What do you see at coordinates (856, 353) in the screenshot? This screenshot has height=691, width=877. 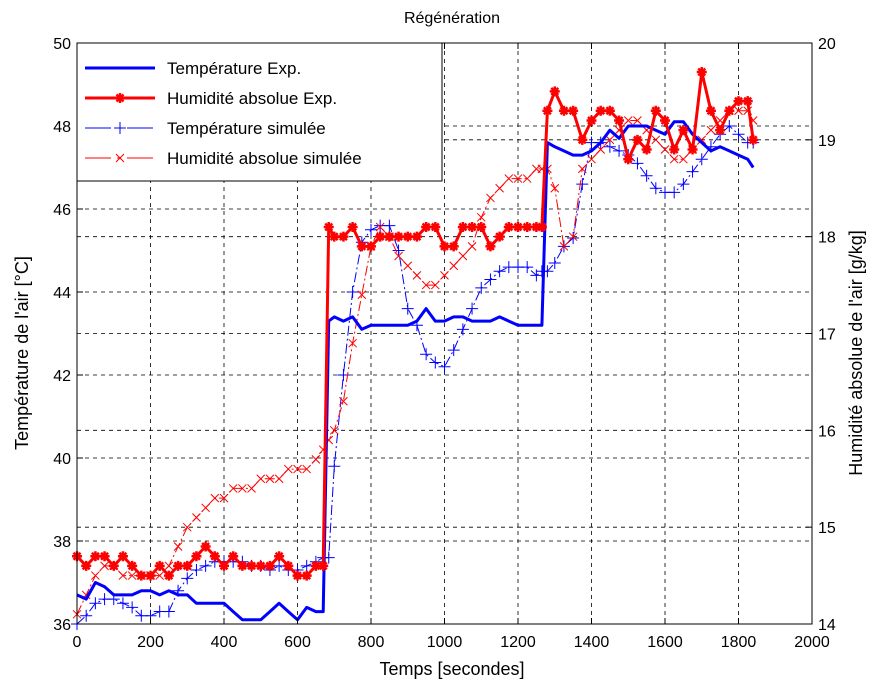 I see `y-axis-label-right: Humidité absolue de l'air [g/kg]` at bounding box center [856, 353].